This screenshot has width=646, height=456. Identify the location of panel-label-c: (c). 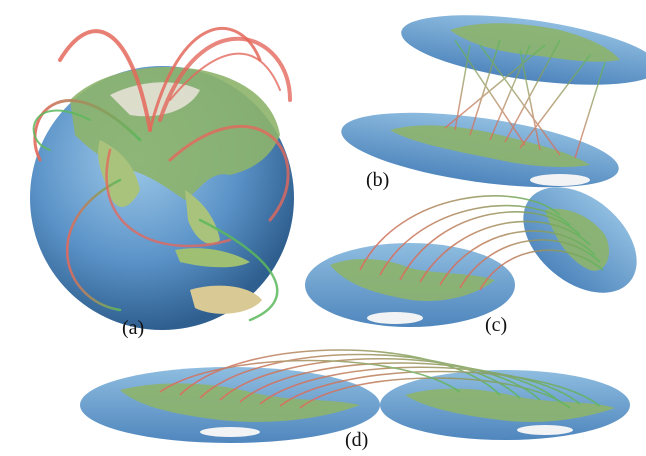
(496, 325).